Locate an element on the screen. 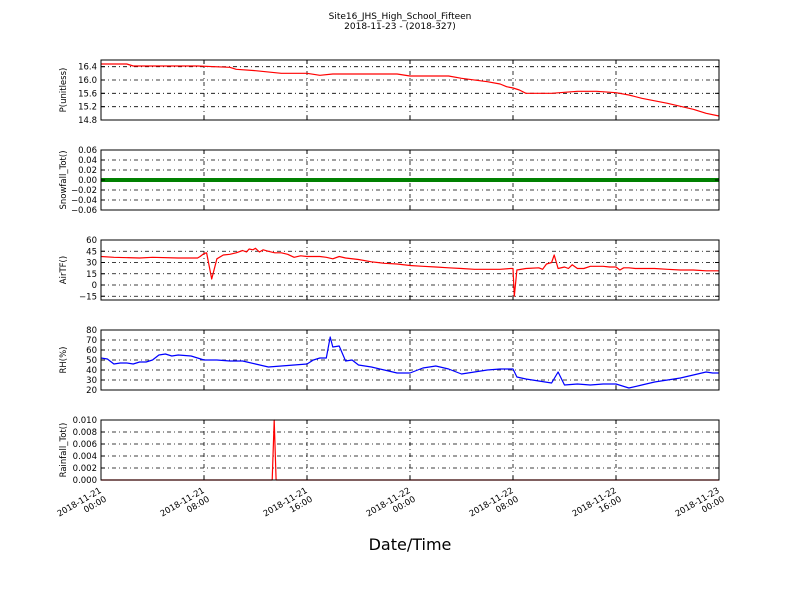 The height and width of the screenshot is (600, 800). panel-p: 14.8 15.2 15.6 16.0 16.4 P(unitless) is located at coordinates (389, 92).